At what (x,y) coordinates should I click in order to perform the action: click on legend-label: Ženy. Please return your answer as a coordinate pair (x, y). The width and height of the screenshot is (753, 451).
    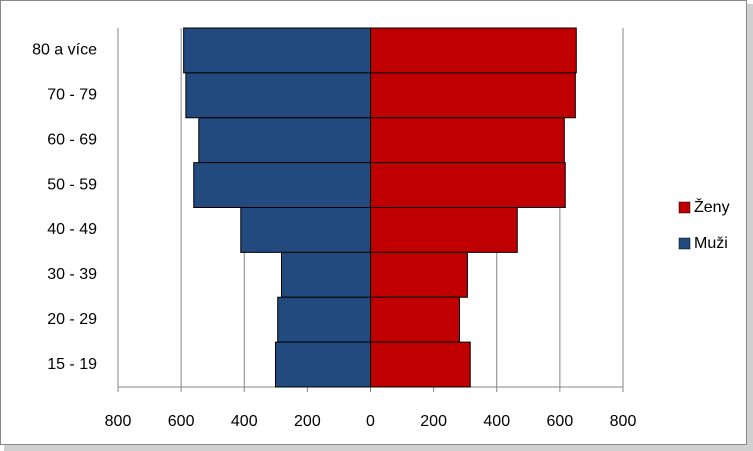
    Looking at the image, I should click on (712, 206).